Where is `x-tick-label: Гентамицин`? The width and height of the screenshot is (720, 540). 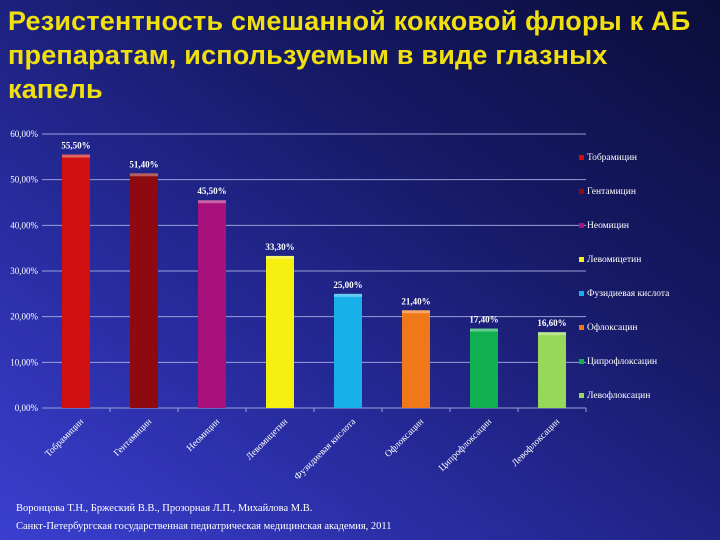 x-tick-label: Гентамицин is located at coordinates (133, 438).